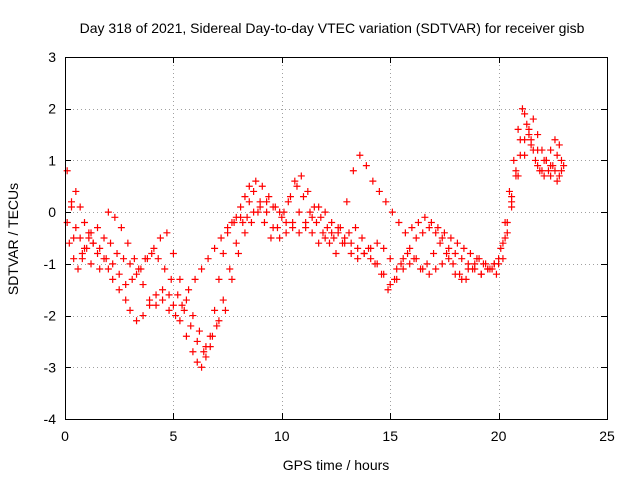  Describe the element at coordinates (52, 212) in the screenshot. I see `y-tick-label: 0` at that location.